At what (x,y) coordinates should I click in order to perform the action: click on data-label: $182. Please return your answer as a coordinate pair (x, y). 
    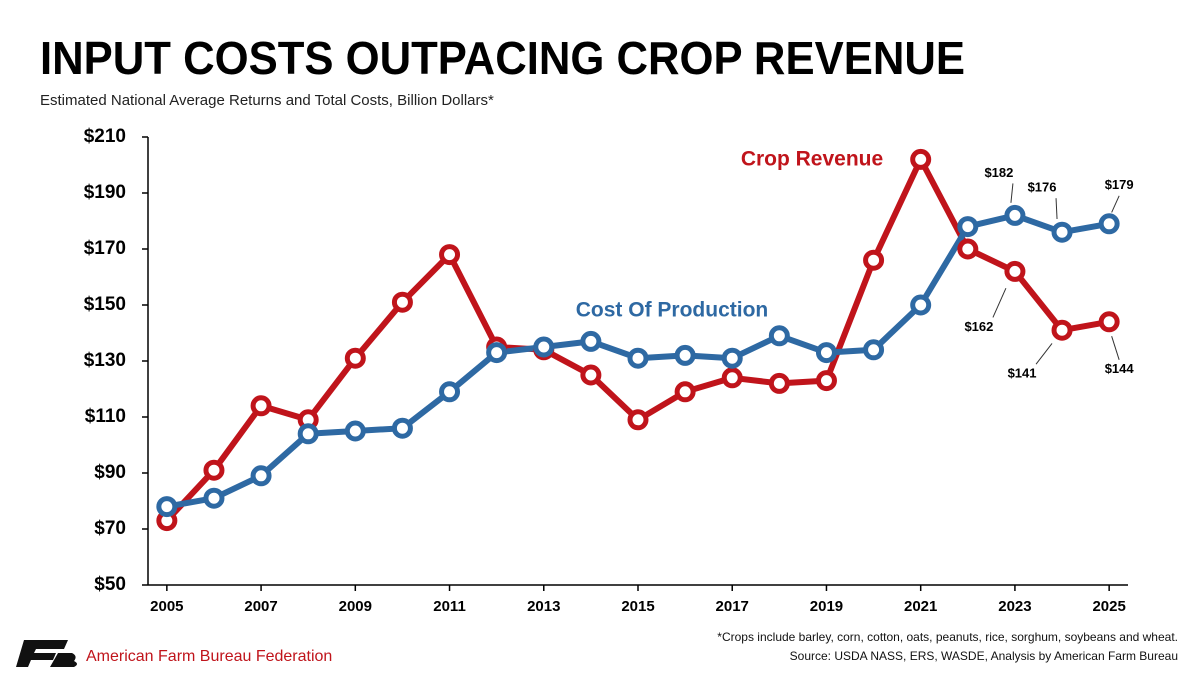
    Looking at the image, I should click on (998, 172).